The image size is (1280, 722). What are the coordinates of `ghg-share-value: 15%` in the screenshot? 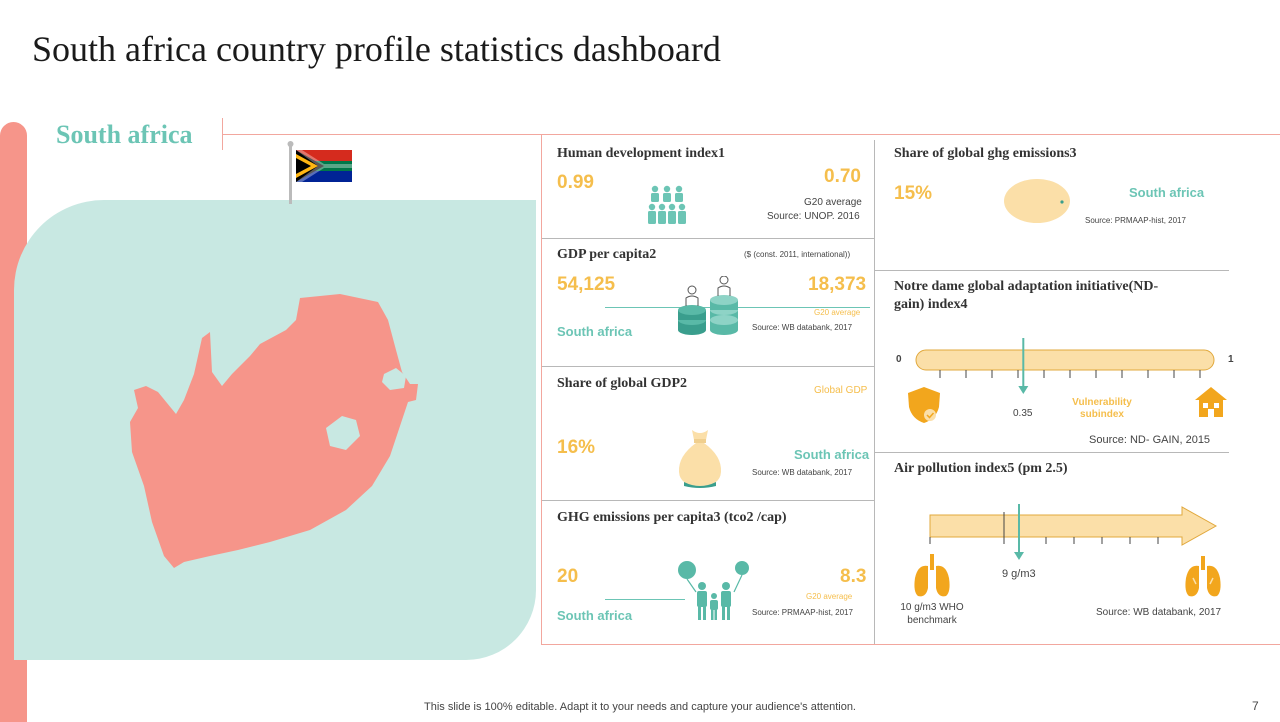 It's located at (913, 193).